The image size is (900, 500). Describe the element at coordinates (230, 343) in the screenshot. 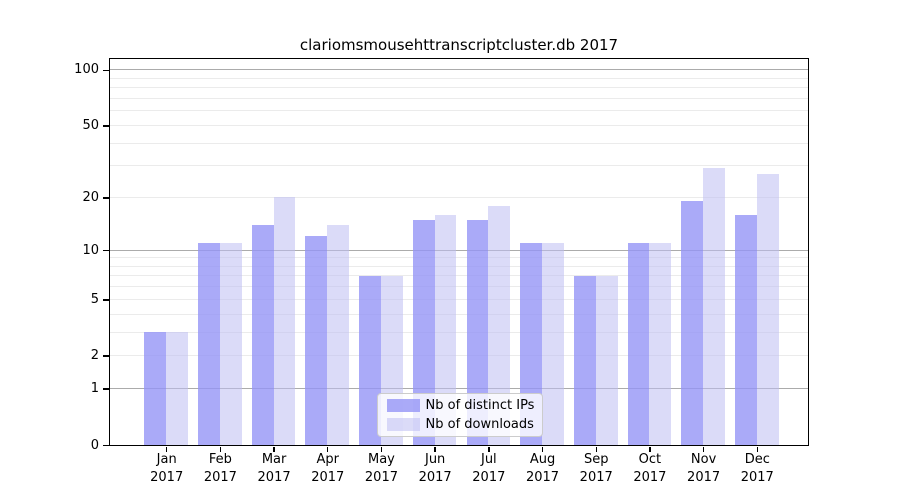

I see `bar-downloads-feb` at that location.